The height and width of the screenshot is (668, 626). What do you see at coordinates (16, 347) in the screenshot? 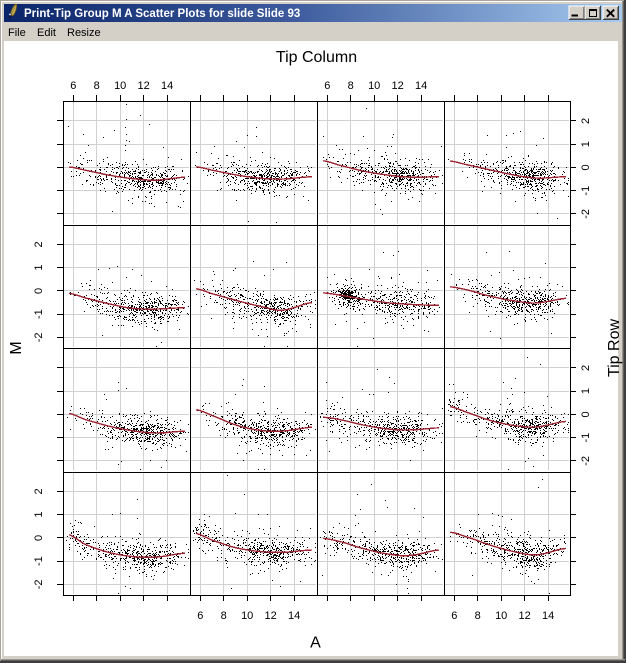
I see `svg-text: M` at bounding box center [16, 347].